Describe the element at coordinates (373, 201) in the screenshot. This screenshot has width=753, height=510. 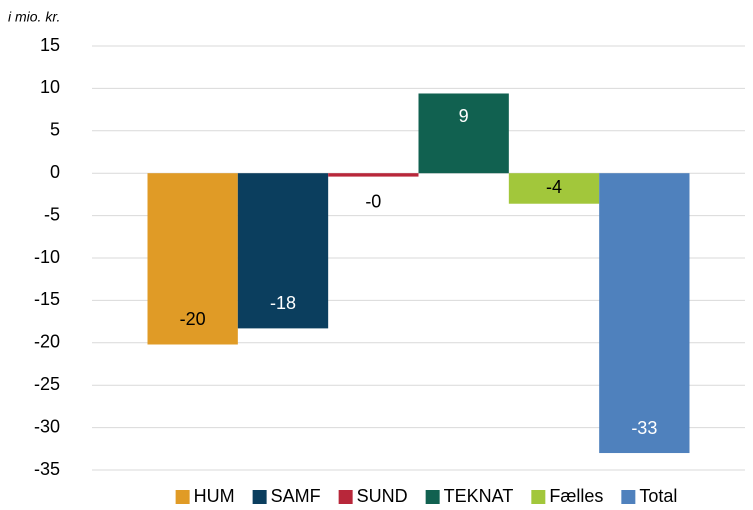
I see `data-label: -0` at that location.